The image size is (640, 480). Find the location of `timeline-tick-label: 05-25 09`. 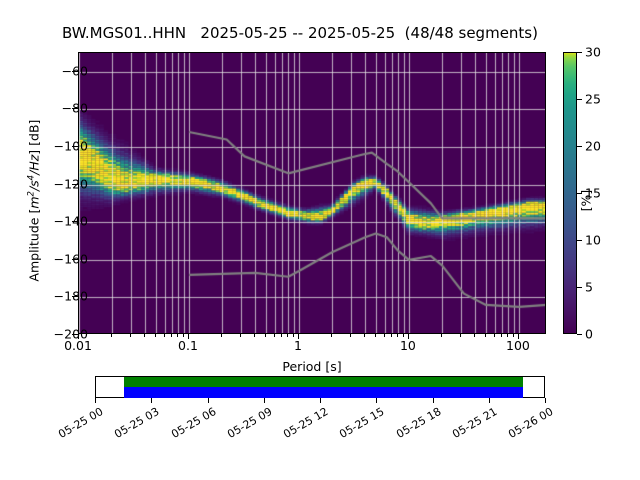

timeline-tick-label: 05-25 09 is located at coordinates (249, 423).